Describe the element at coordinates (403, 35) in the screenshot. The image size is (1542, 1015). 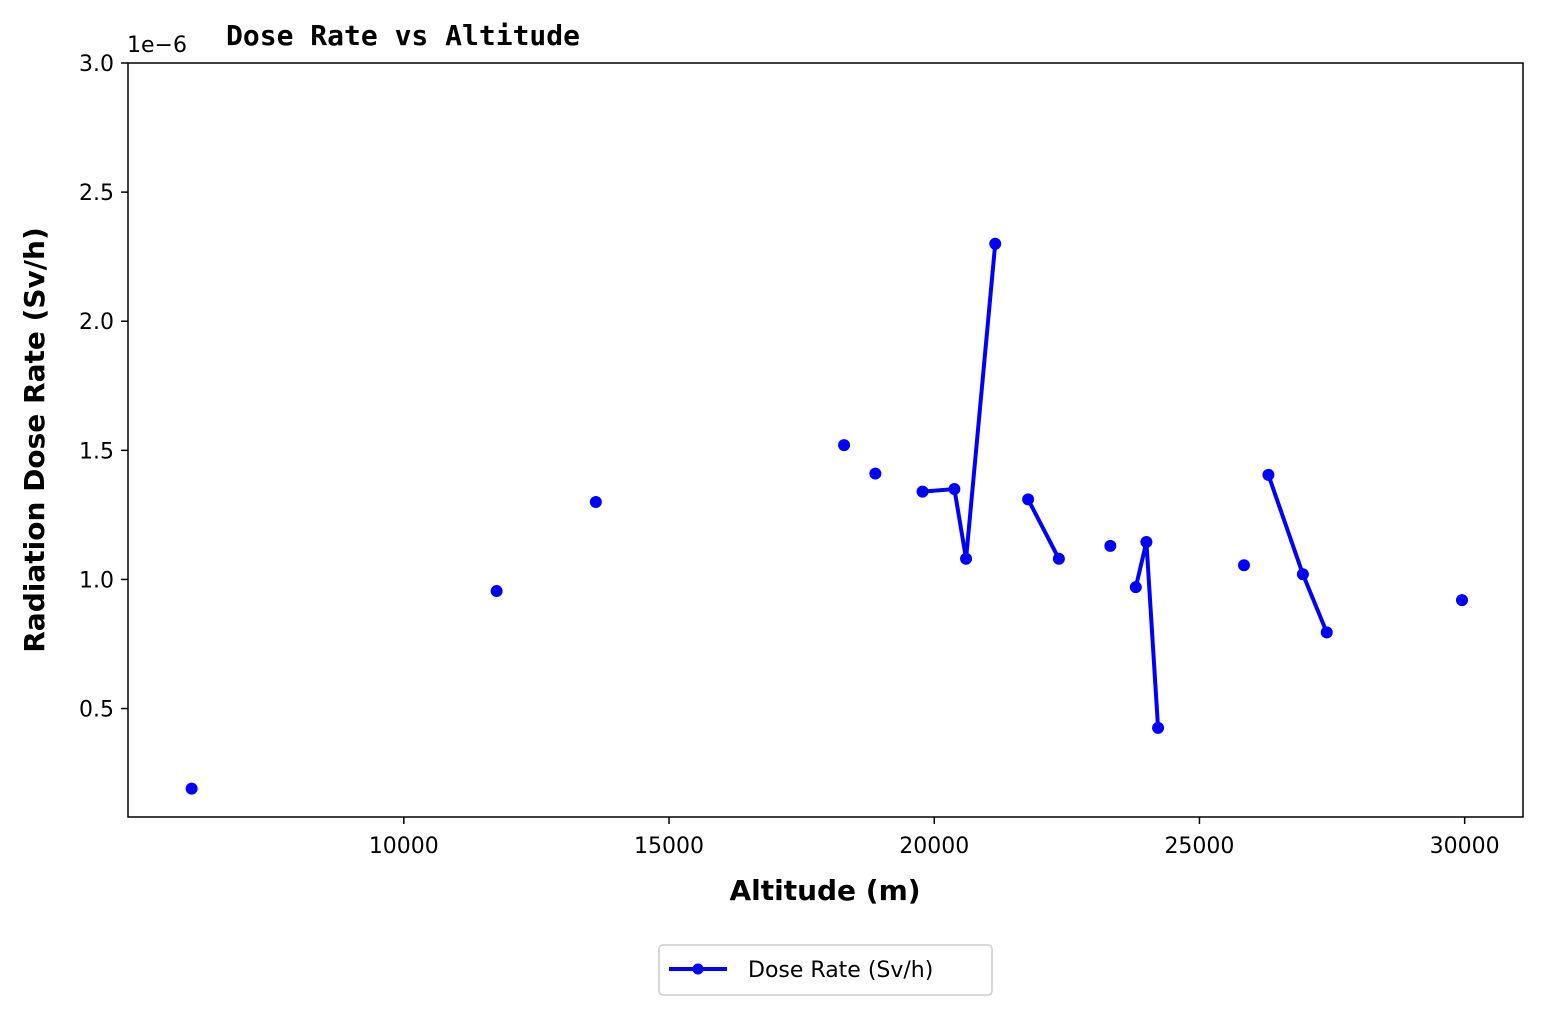
I see `chart-title: Dose Rate vs Altitude` at that location.